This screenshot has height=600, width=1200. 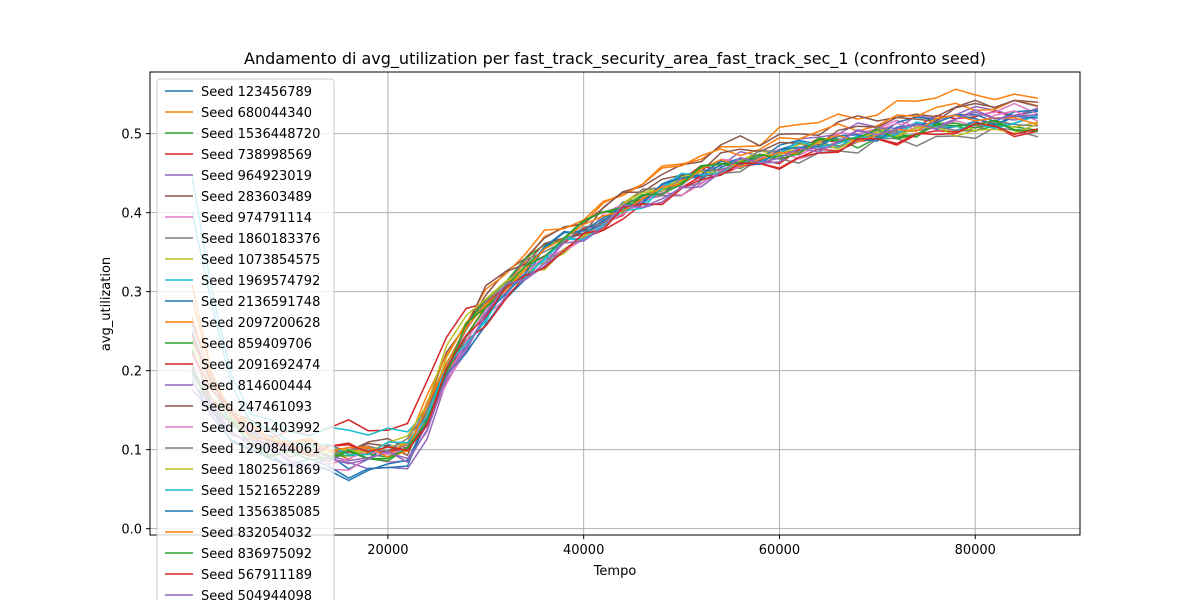 I want to click on legend-label: Seed 1290844061, so click(x=260, y=449).